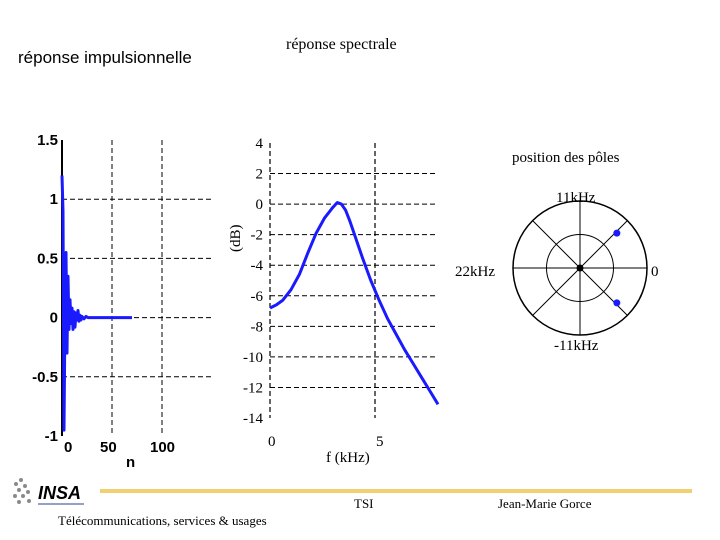  What do you see at coordinates (253, 388) in the screenshot?
I see `spectrum-ytick-label: -12` at bounding box center [253, 388].